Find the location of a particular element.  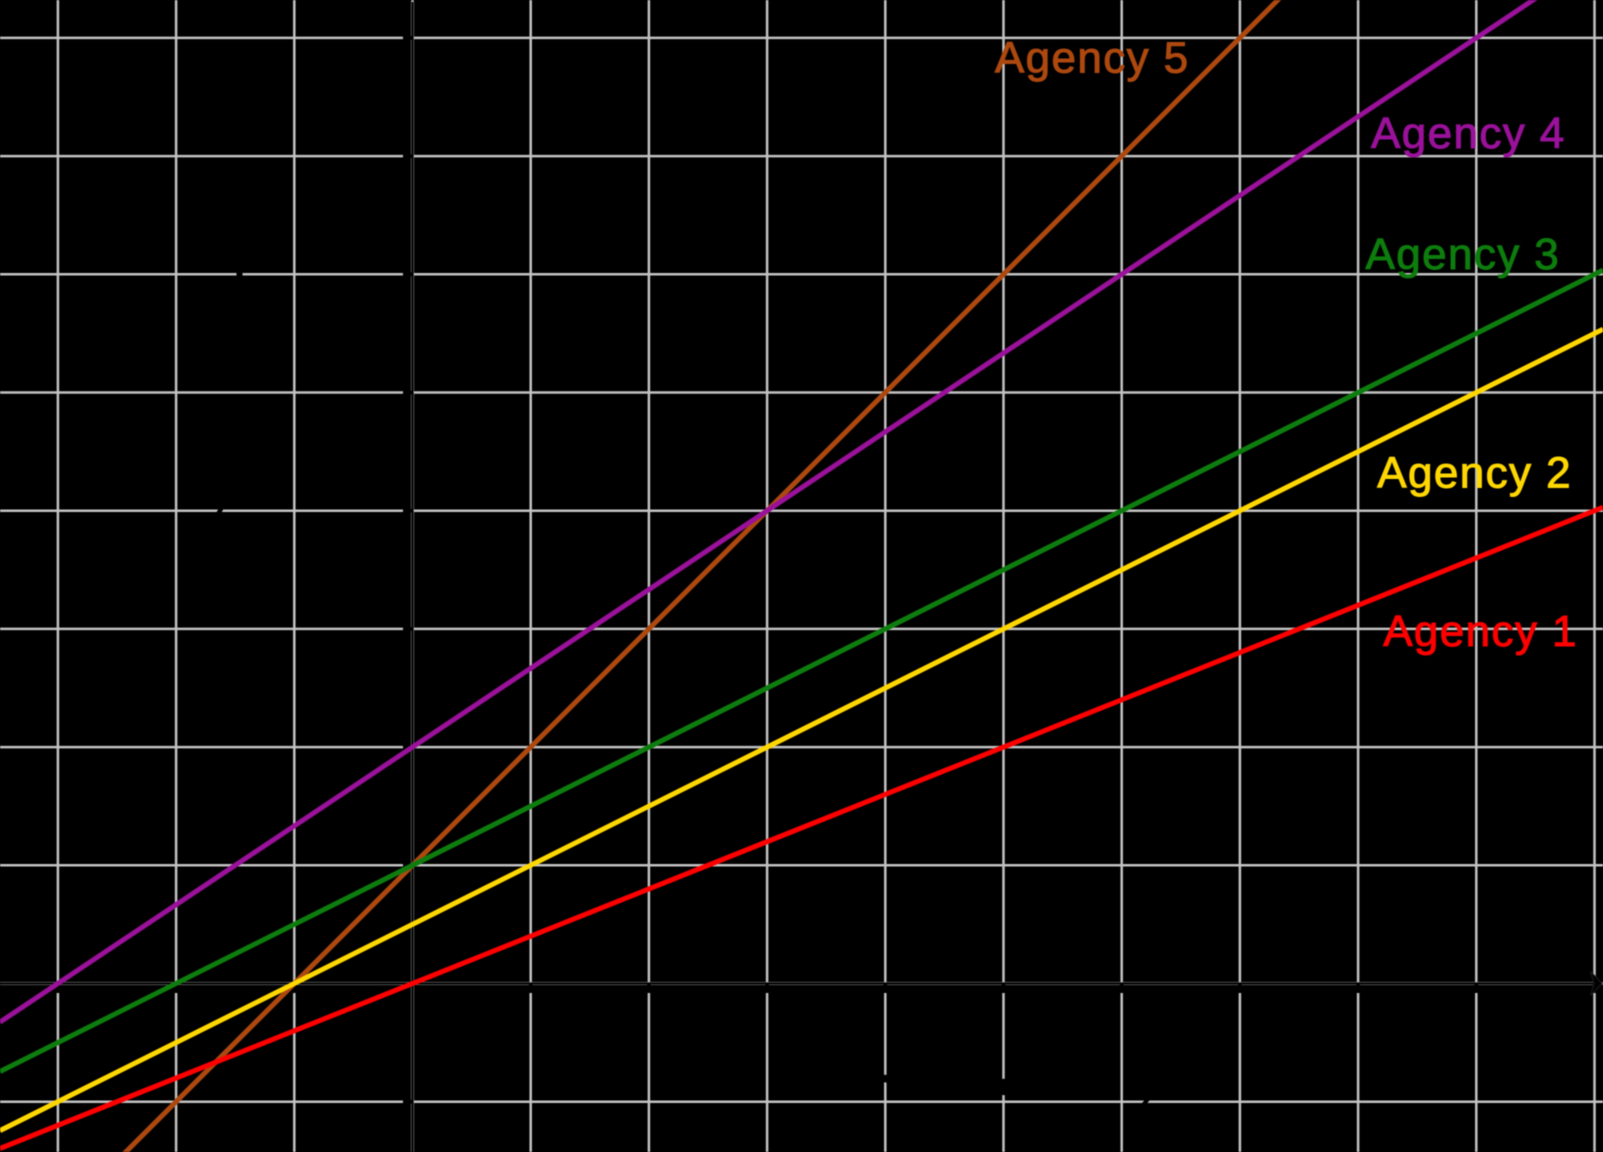

svg-text: Agency 2 is located at coordinates (1474, 473).